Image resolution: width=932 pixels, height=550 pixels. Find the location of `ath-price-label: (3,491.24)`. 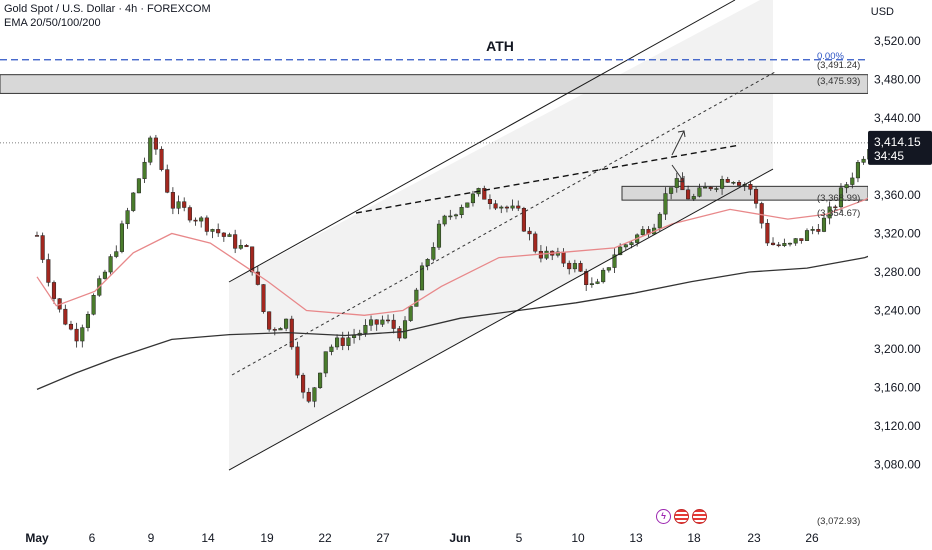

ath-price-label: (3,491.24) is located at coordinates (838, 65).